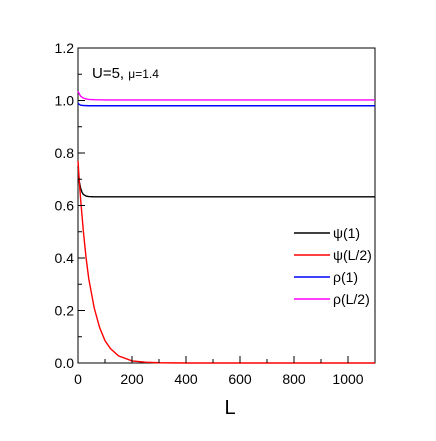 The image size is (436, 441). I want to click on legend: ψ(1) ψ(L/2) ρ(1) ρ(L/2), so click(333, 266).